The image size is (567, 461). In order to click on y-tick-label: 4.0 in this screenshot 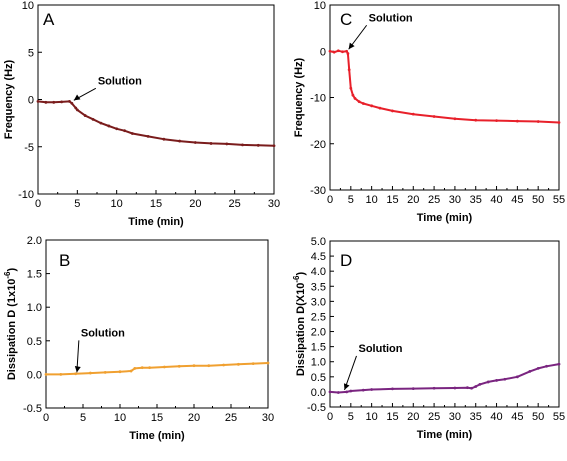, I will do `click(318, 272)`.